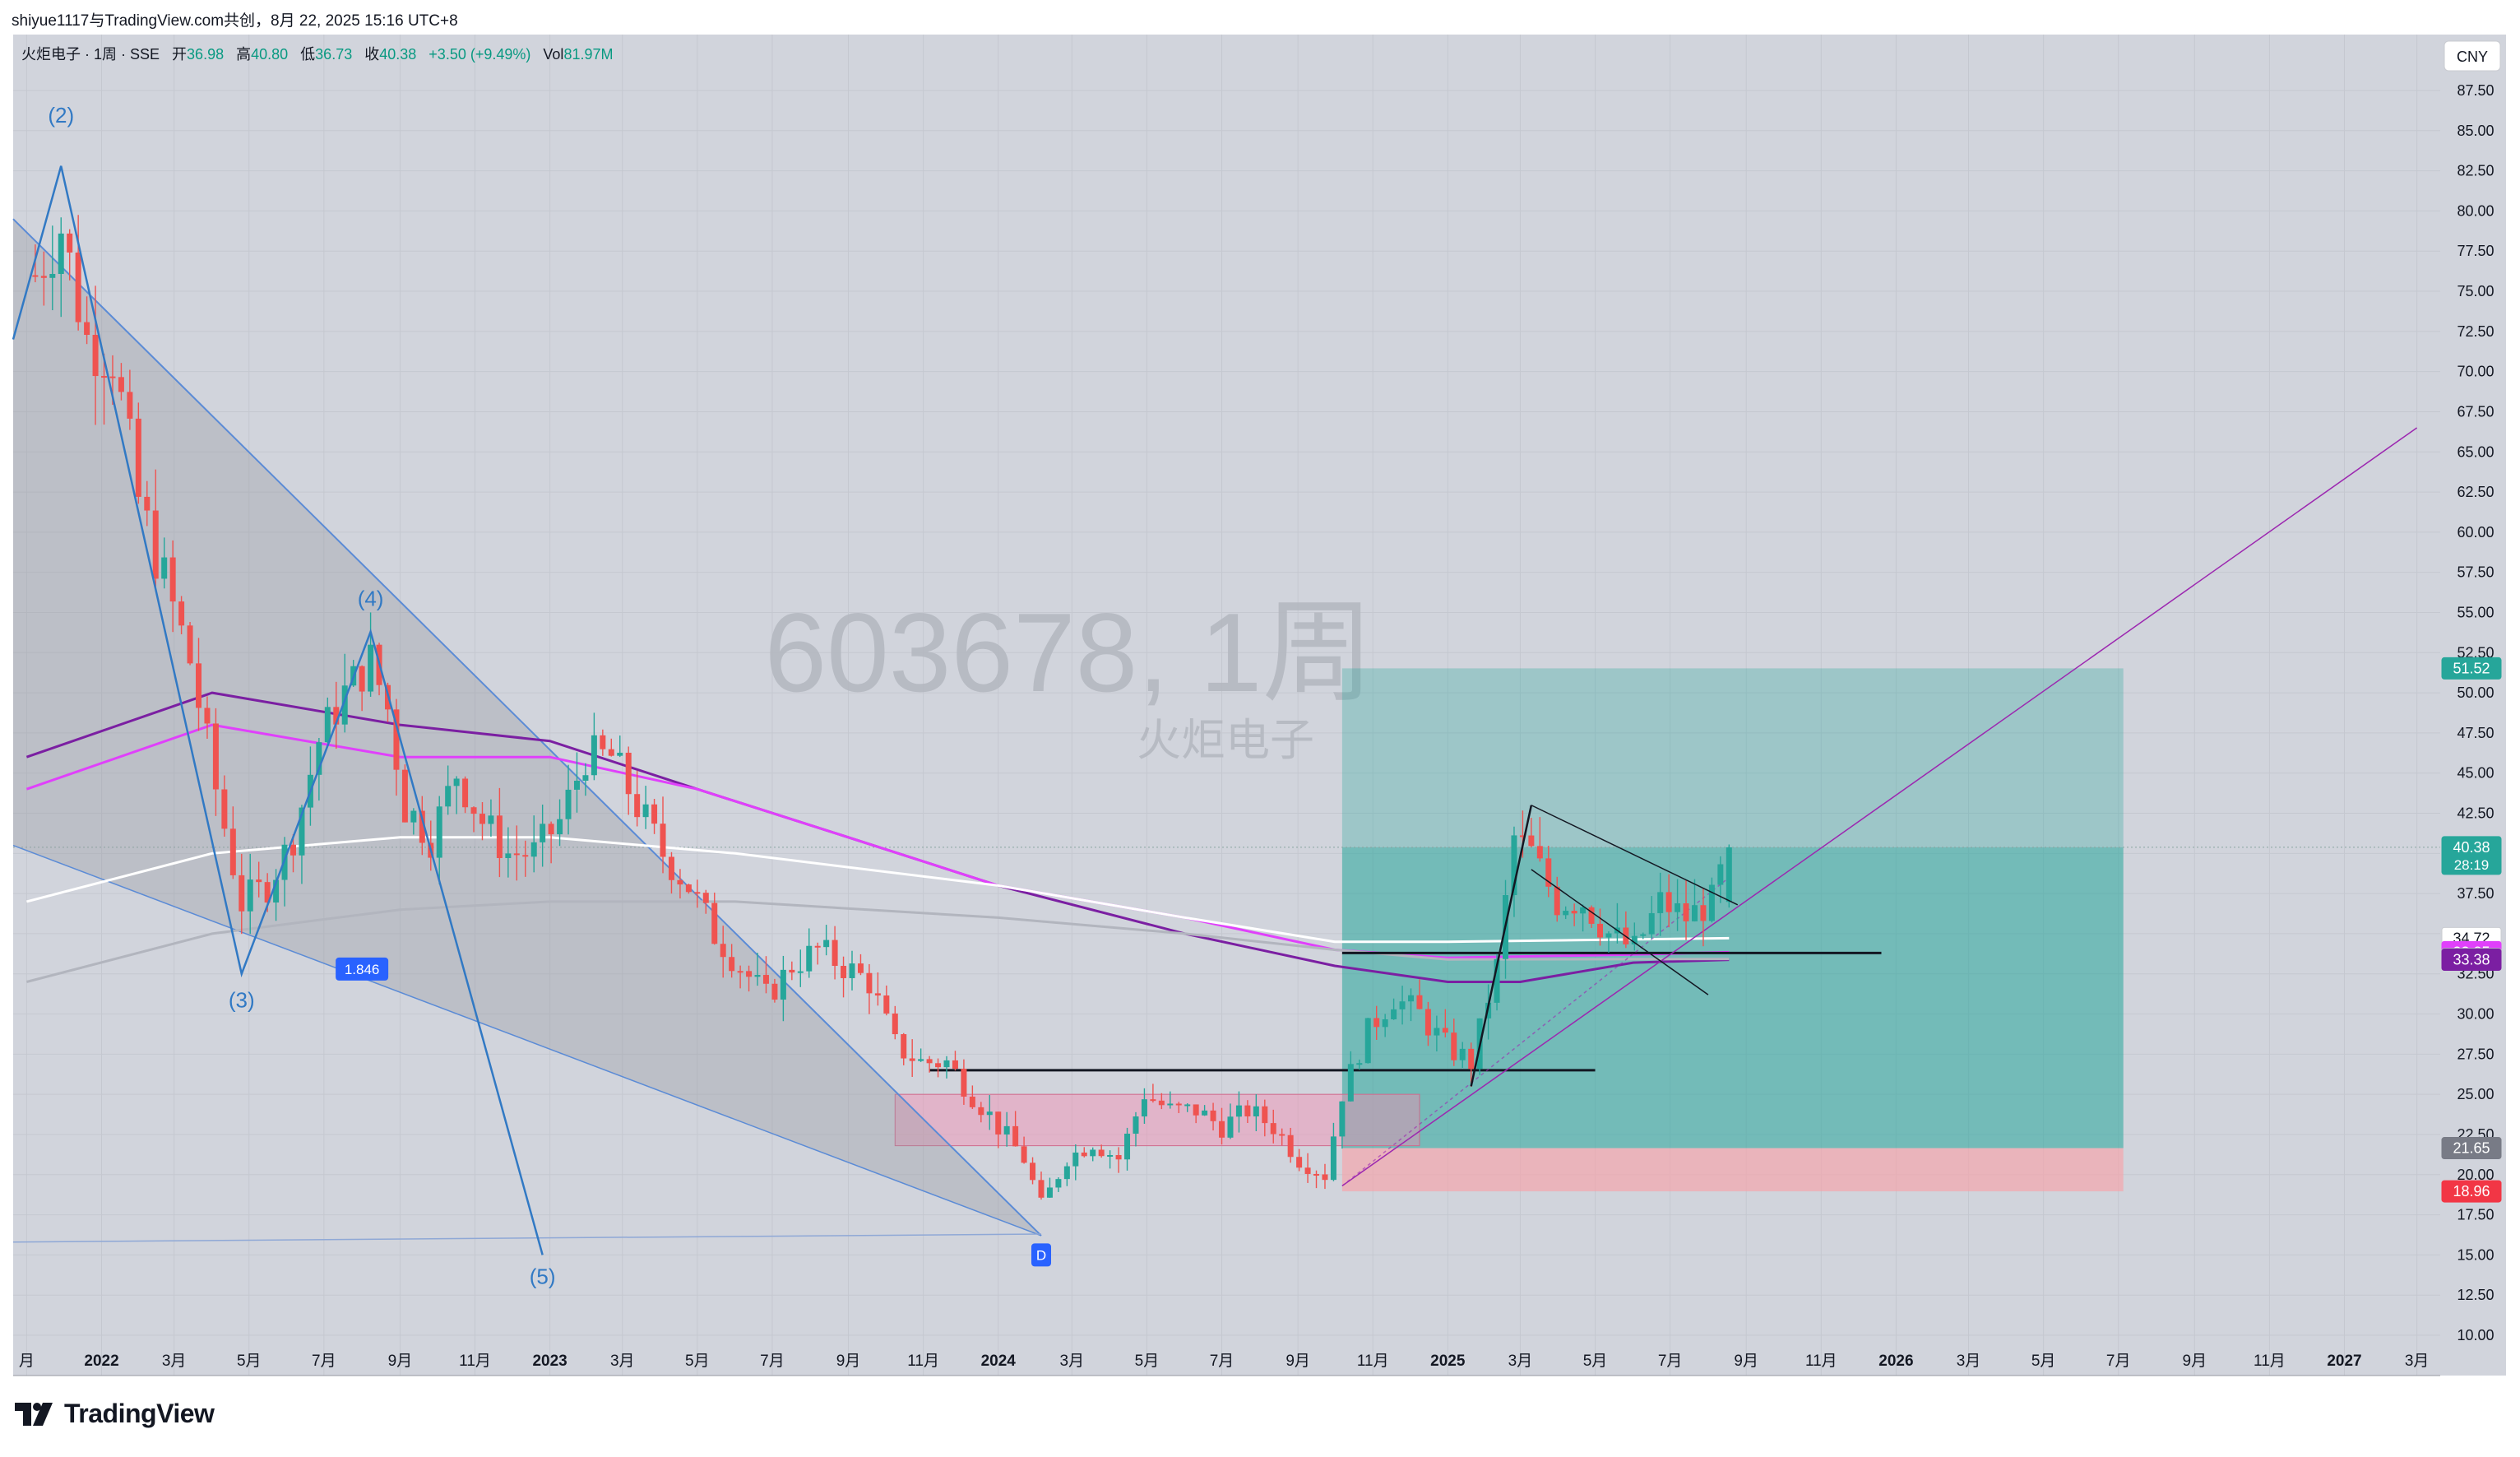 Image resolution: width=2520 pixels, height=1457 pixels. Describe the element at coordinates (1620, 932) in the screenshot. I see `flag-lower-line` at that location.